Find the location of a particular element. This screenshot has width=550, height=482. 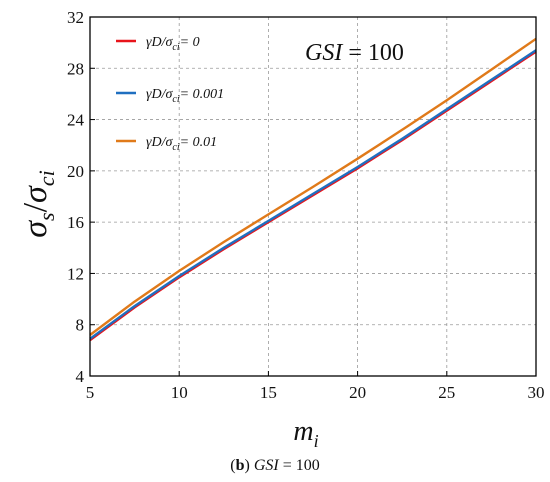

y-tick-label: 4 is located at coordinates (80, 376).